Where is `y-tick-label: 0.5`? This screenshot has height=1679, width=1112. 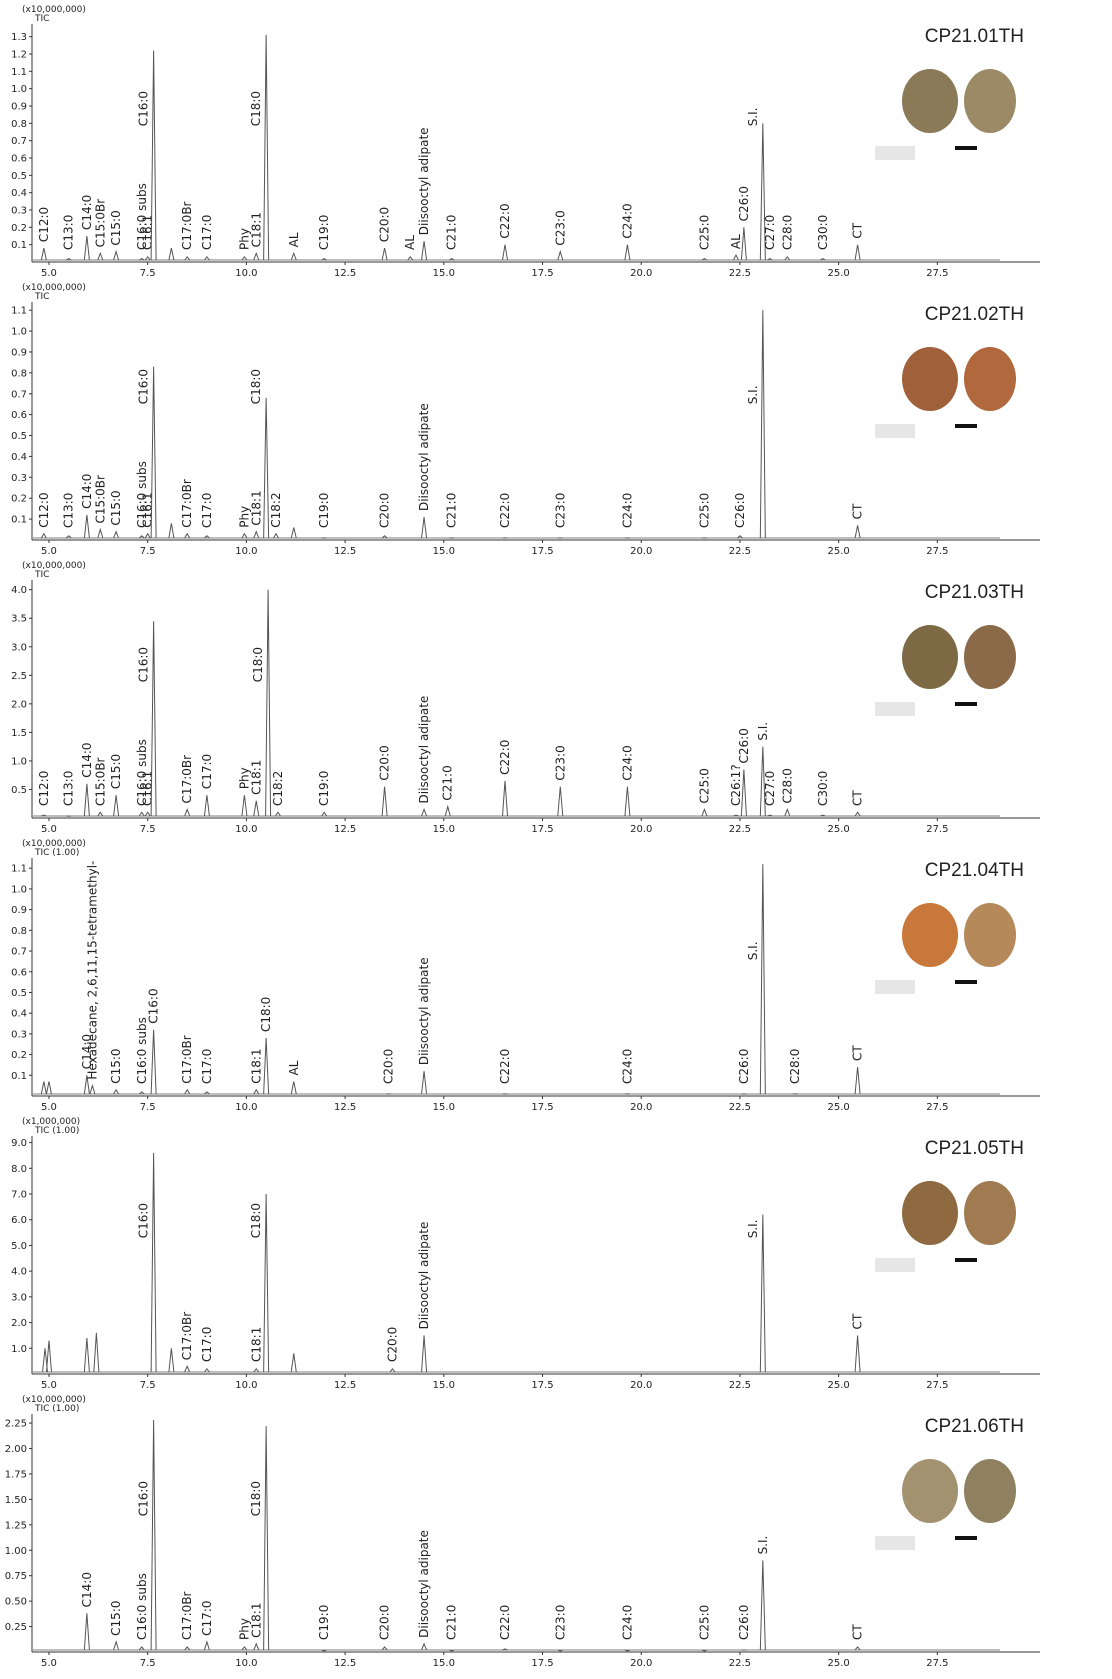
y-tick-label: 0.5 is located at coordinates (19, 993).